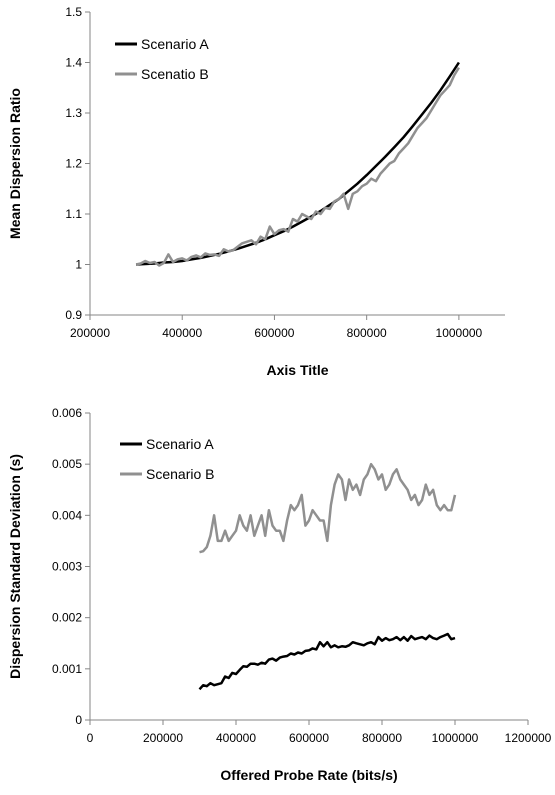 The height and width of the screenshot is (795, 555). What do you see at coordinates (67, 618) in the screenshot?
I see `y-tick-label: 0.002` at bounding box center [67, 618].